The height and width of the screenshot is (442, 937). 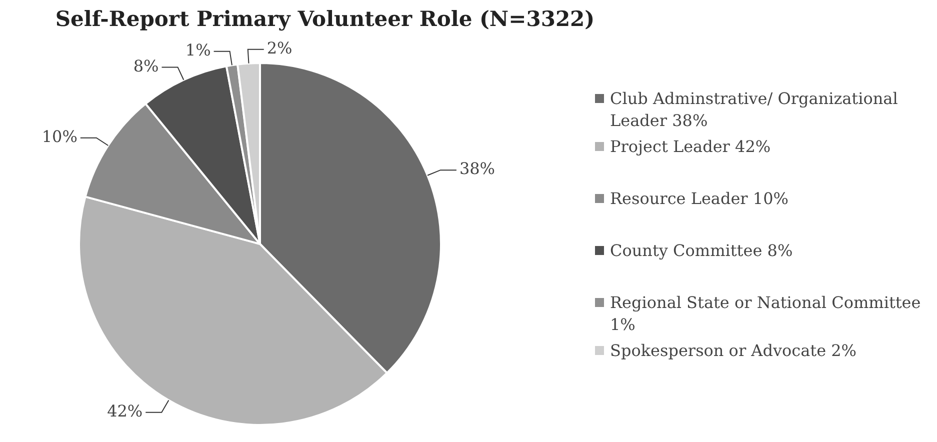 What do you see at coordinates (699, 199) in the screenshot?
I see `legend-label: Resource Leader 10%` at bounding box center [699, 199].